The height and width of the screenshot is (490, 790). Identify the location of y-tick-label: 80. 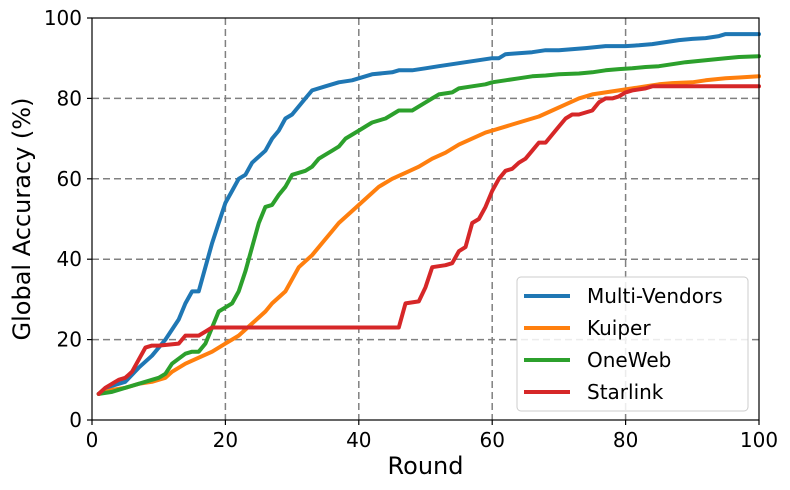
(69, 98).